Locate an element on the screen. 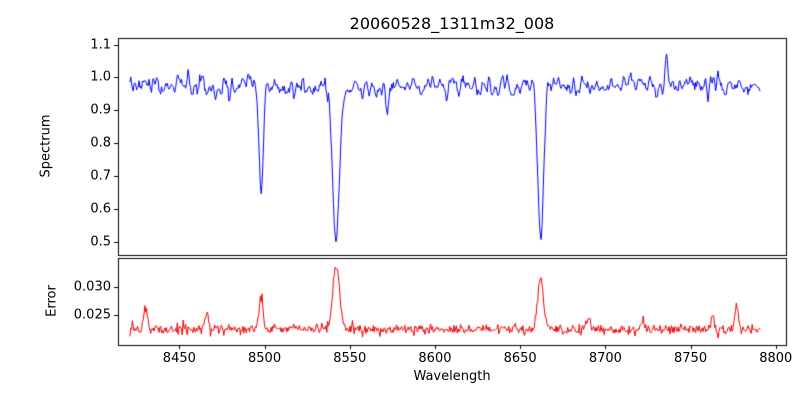 Image resolution: width=800 pixels, height=400 pixels. x-tick-label: 8600 is located at coordinates (435, 358).